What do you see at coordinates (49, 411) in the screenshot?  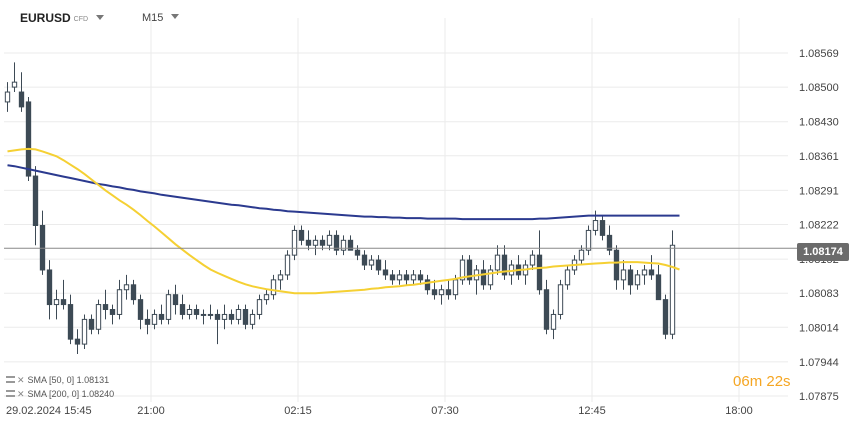 I see `x-tick-label: 29.02.2024 15:45` at bounding box center [49, 411].